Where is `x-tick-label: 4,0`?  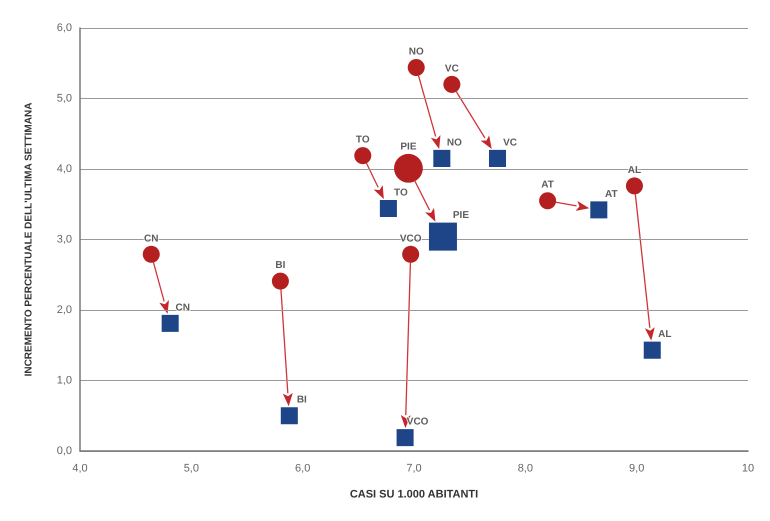
x-tick-label: 4,0 is located at coordinates (80, 468).